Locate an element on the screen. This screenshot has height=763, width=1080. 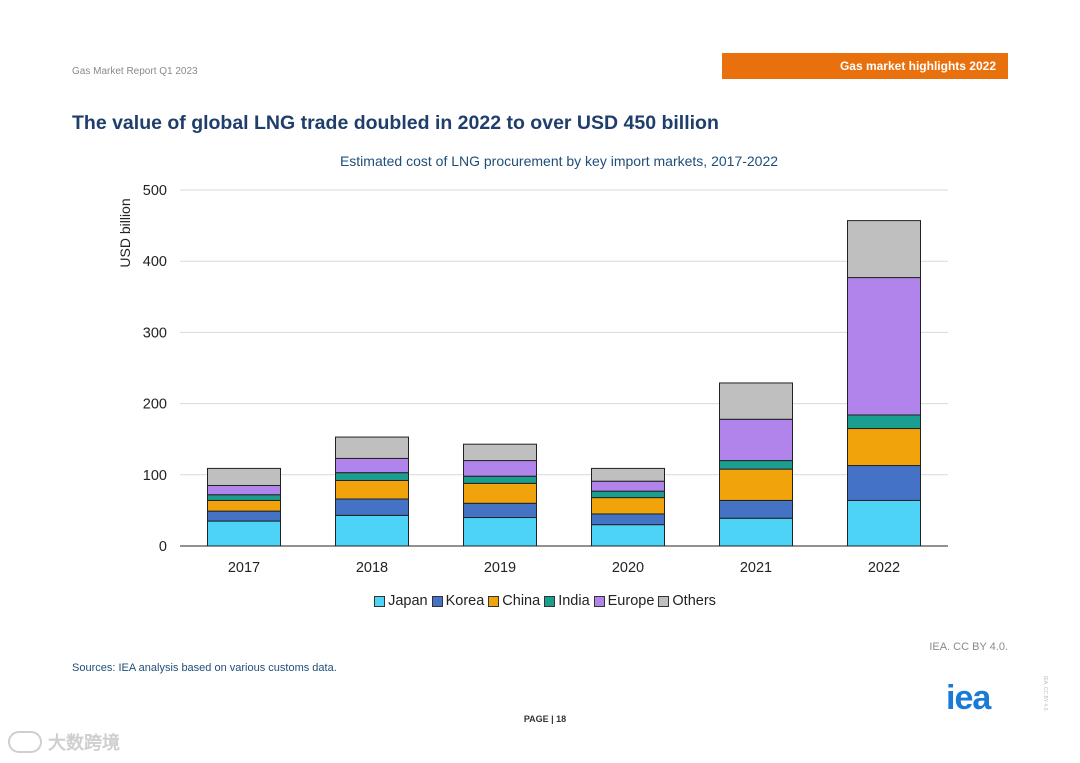
bar-korea-2019 is located at coordinates (500, 510).